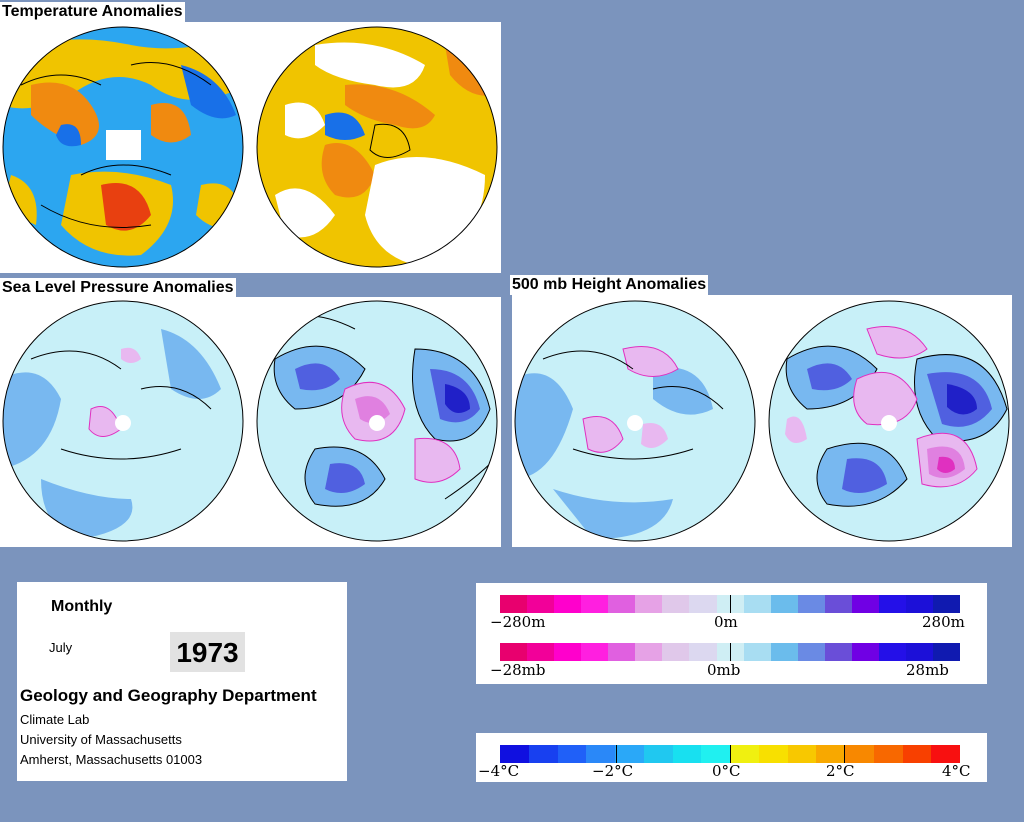  I want to click on slp-north-globe, so click(123, 421).